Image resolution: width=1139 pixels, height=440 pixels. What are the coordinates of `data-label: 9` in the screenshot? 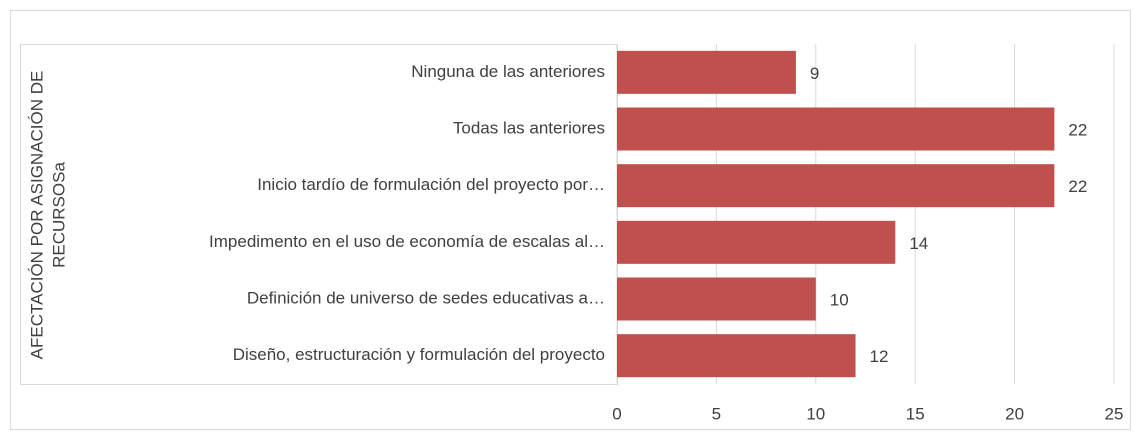 It's located at (814, 73).